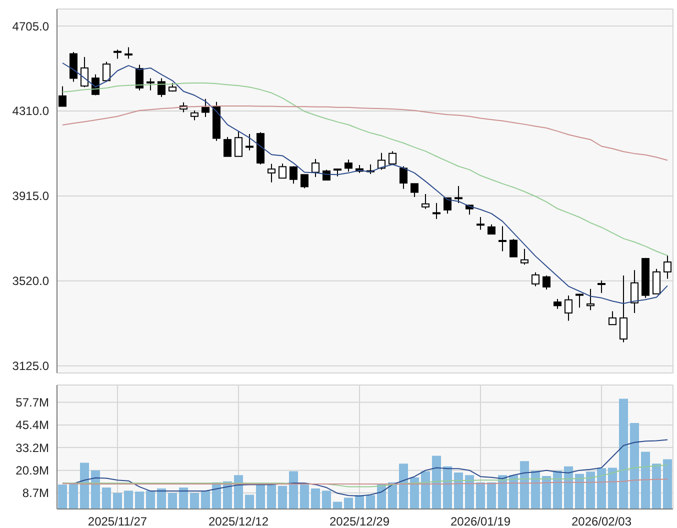 The width and height of the screenshot is (677, 528). What do you see at coordinates (31, 281) in the screenshot?
I see `y-tick-label: 3520.0` at bounding box center [31, 281].